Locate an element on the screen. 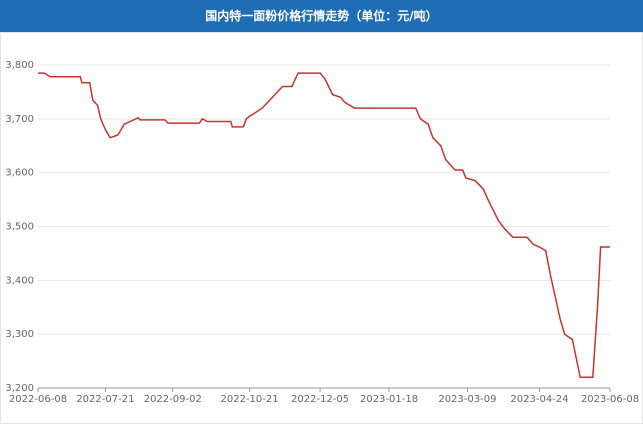 This screenshot has height=424, width=643. x-tick-label: 2023-03-09 is located at coordinates (467, 399).